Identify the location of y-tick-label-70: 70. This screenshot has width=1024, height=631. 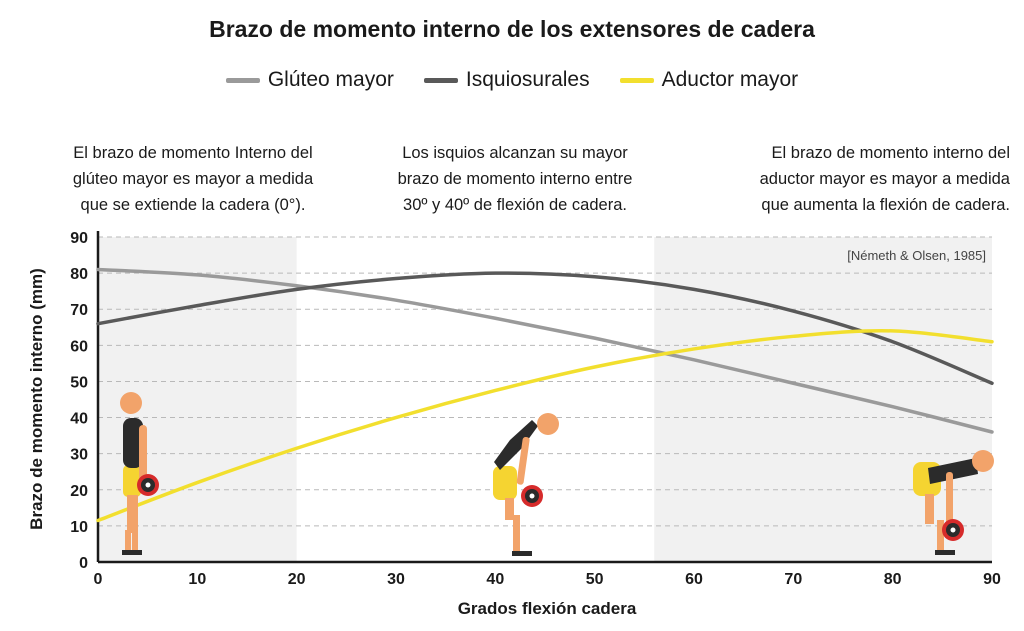
(79, 310).